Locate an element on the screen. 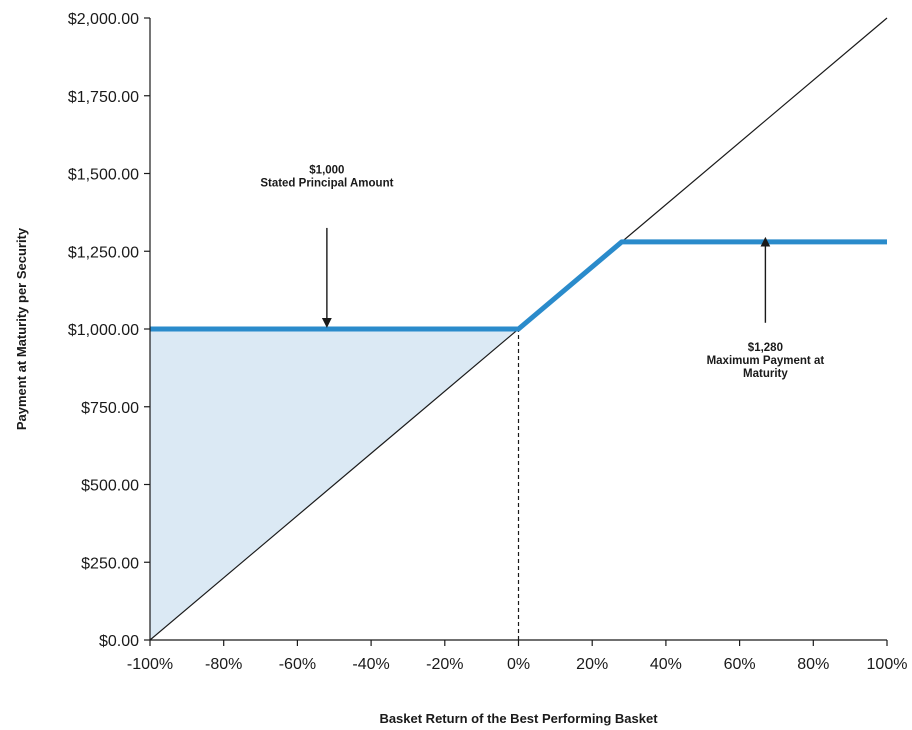  y-tick-label: $1,750.00 is located at coordinates (103, 97).